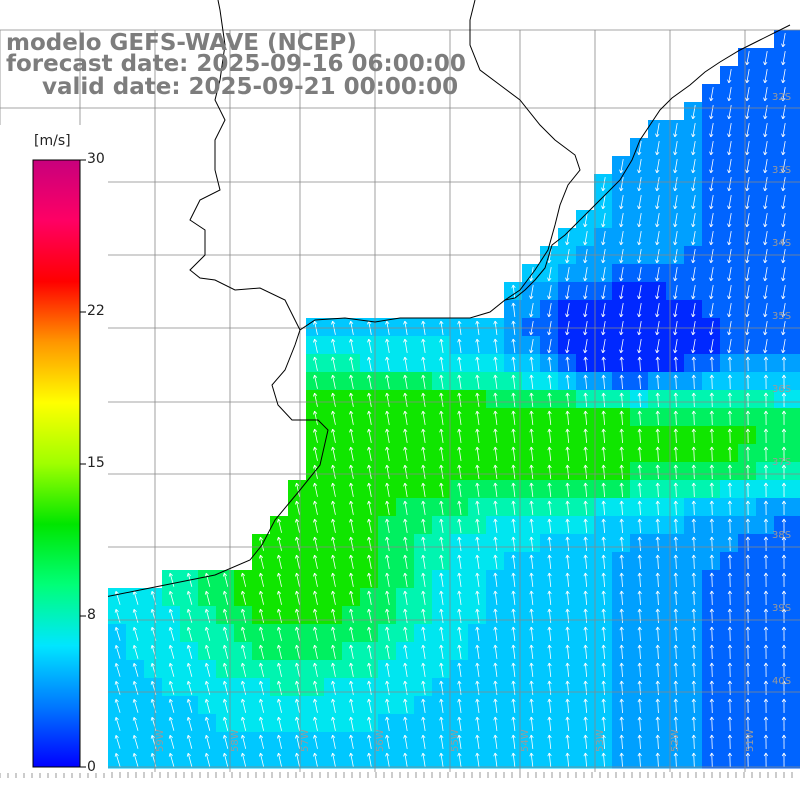 The image size is (800, 800). Describe the element at coordinates (56, 463) in the screenshot. I see `colorbar-ramp` at that location.